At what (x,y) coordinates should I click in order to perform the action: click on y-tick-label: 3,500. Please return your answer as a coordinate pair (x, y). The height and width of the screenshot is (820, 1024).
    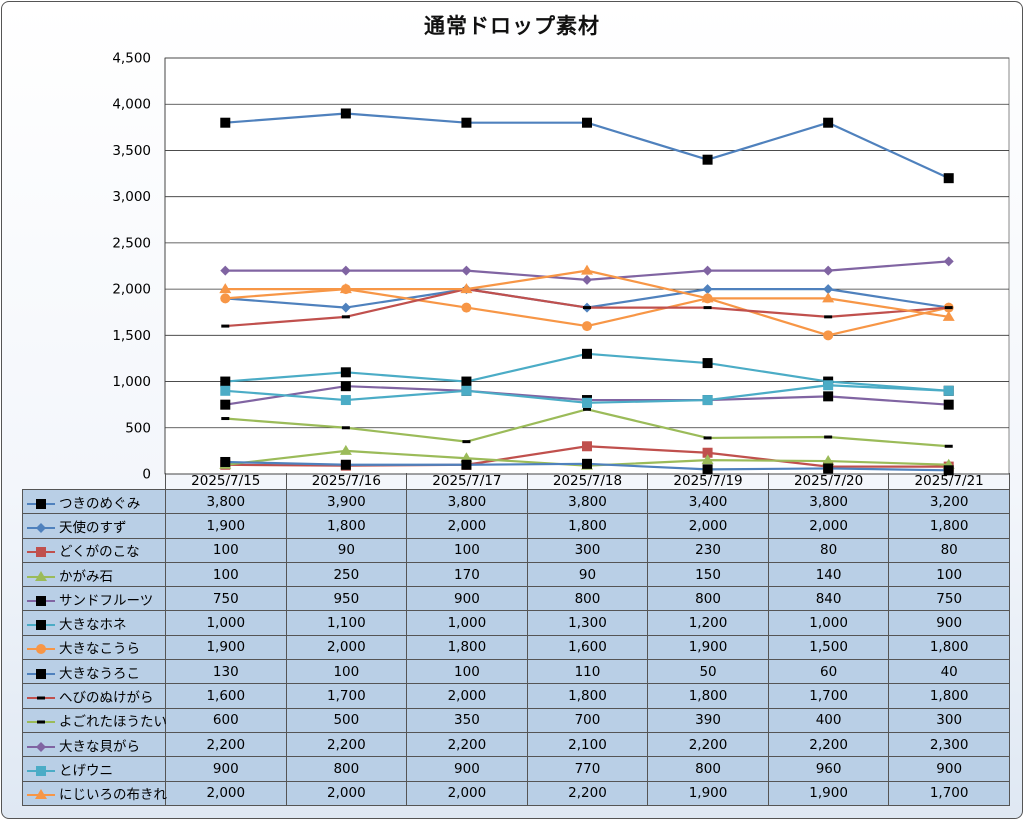
    Looking at the image, I should click on (131, 151).